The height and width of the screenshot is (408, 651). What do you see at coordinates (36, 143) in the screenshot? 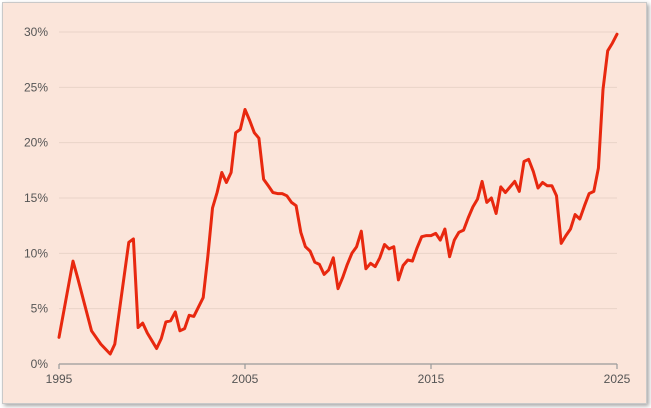
I see `y-tick-label: 20%` at bounding box center [36, 143].